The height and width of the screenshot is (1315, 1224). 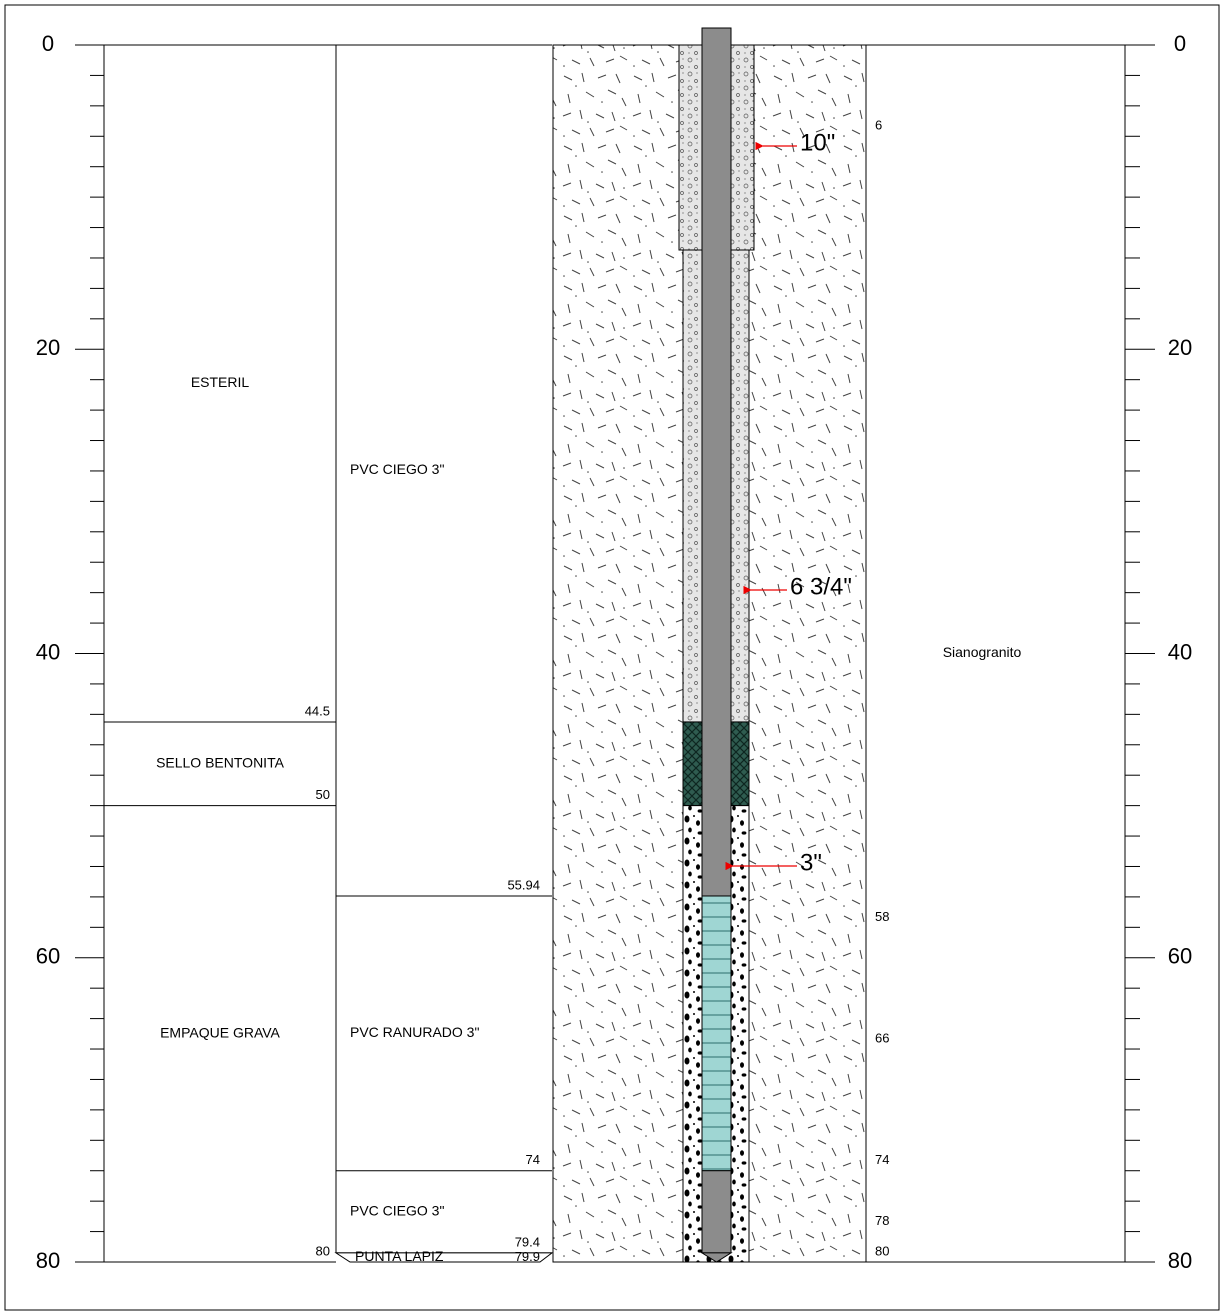 I want to click on depth-value: 55.94, so click(x=523, y=884).